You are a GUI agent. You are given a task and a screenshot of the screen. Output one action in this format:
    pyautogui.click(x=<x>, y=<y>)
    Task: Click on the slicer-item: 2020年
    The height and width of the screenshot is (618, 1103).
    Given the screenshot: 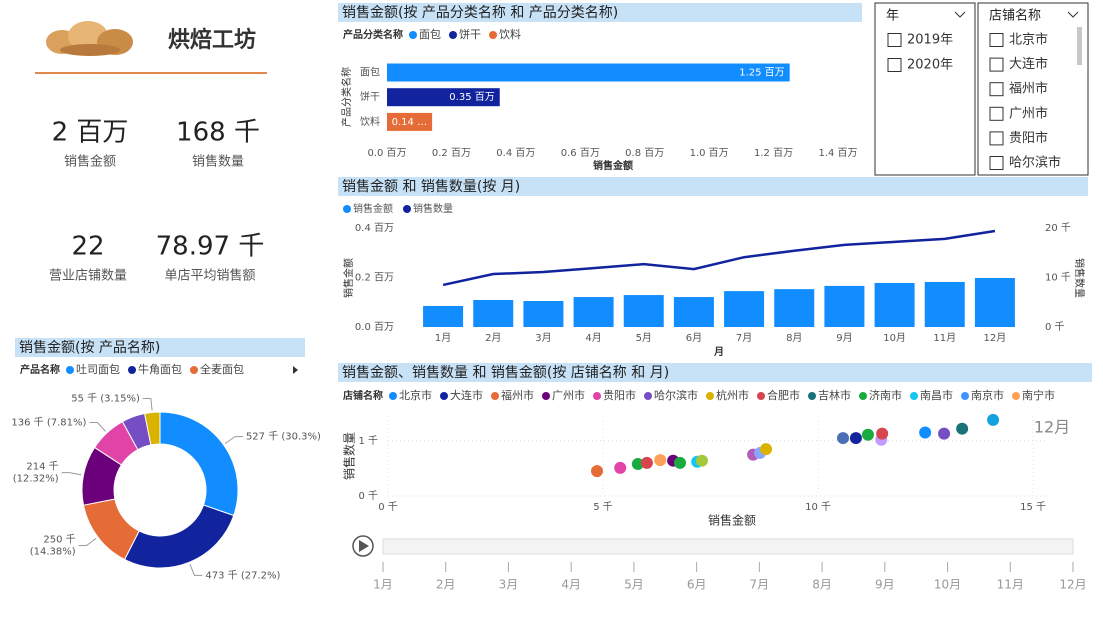 What is the action you would take?
    pyautogui.click(x=930, y=65)
    